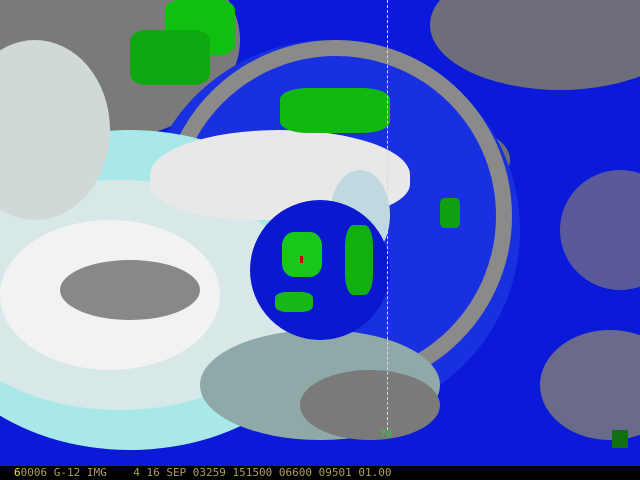  I want to click on longitude-label: 70, so click(386, 434).